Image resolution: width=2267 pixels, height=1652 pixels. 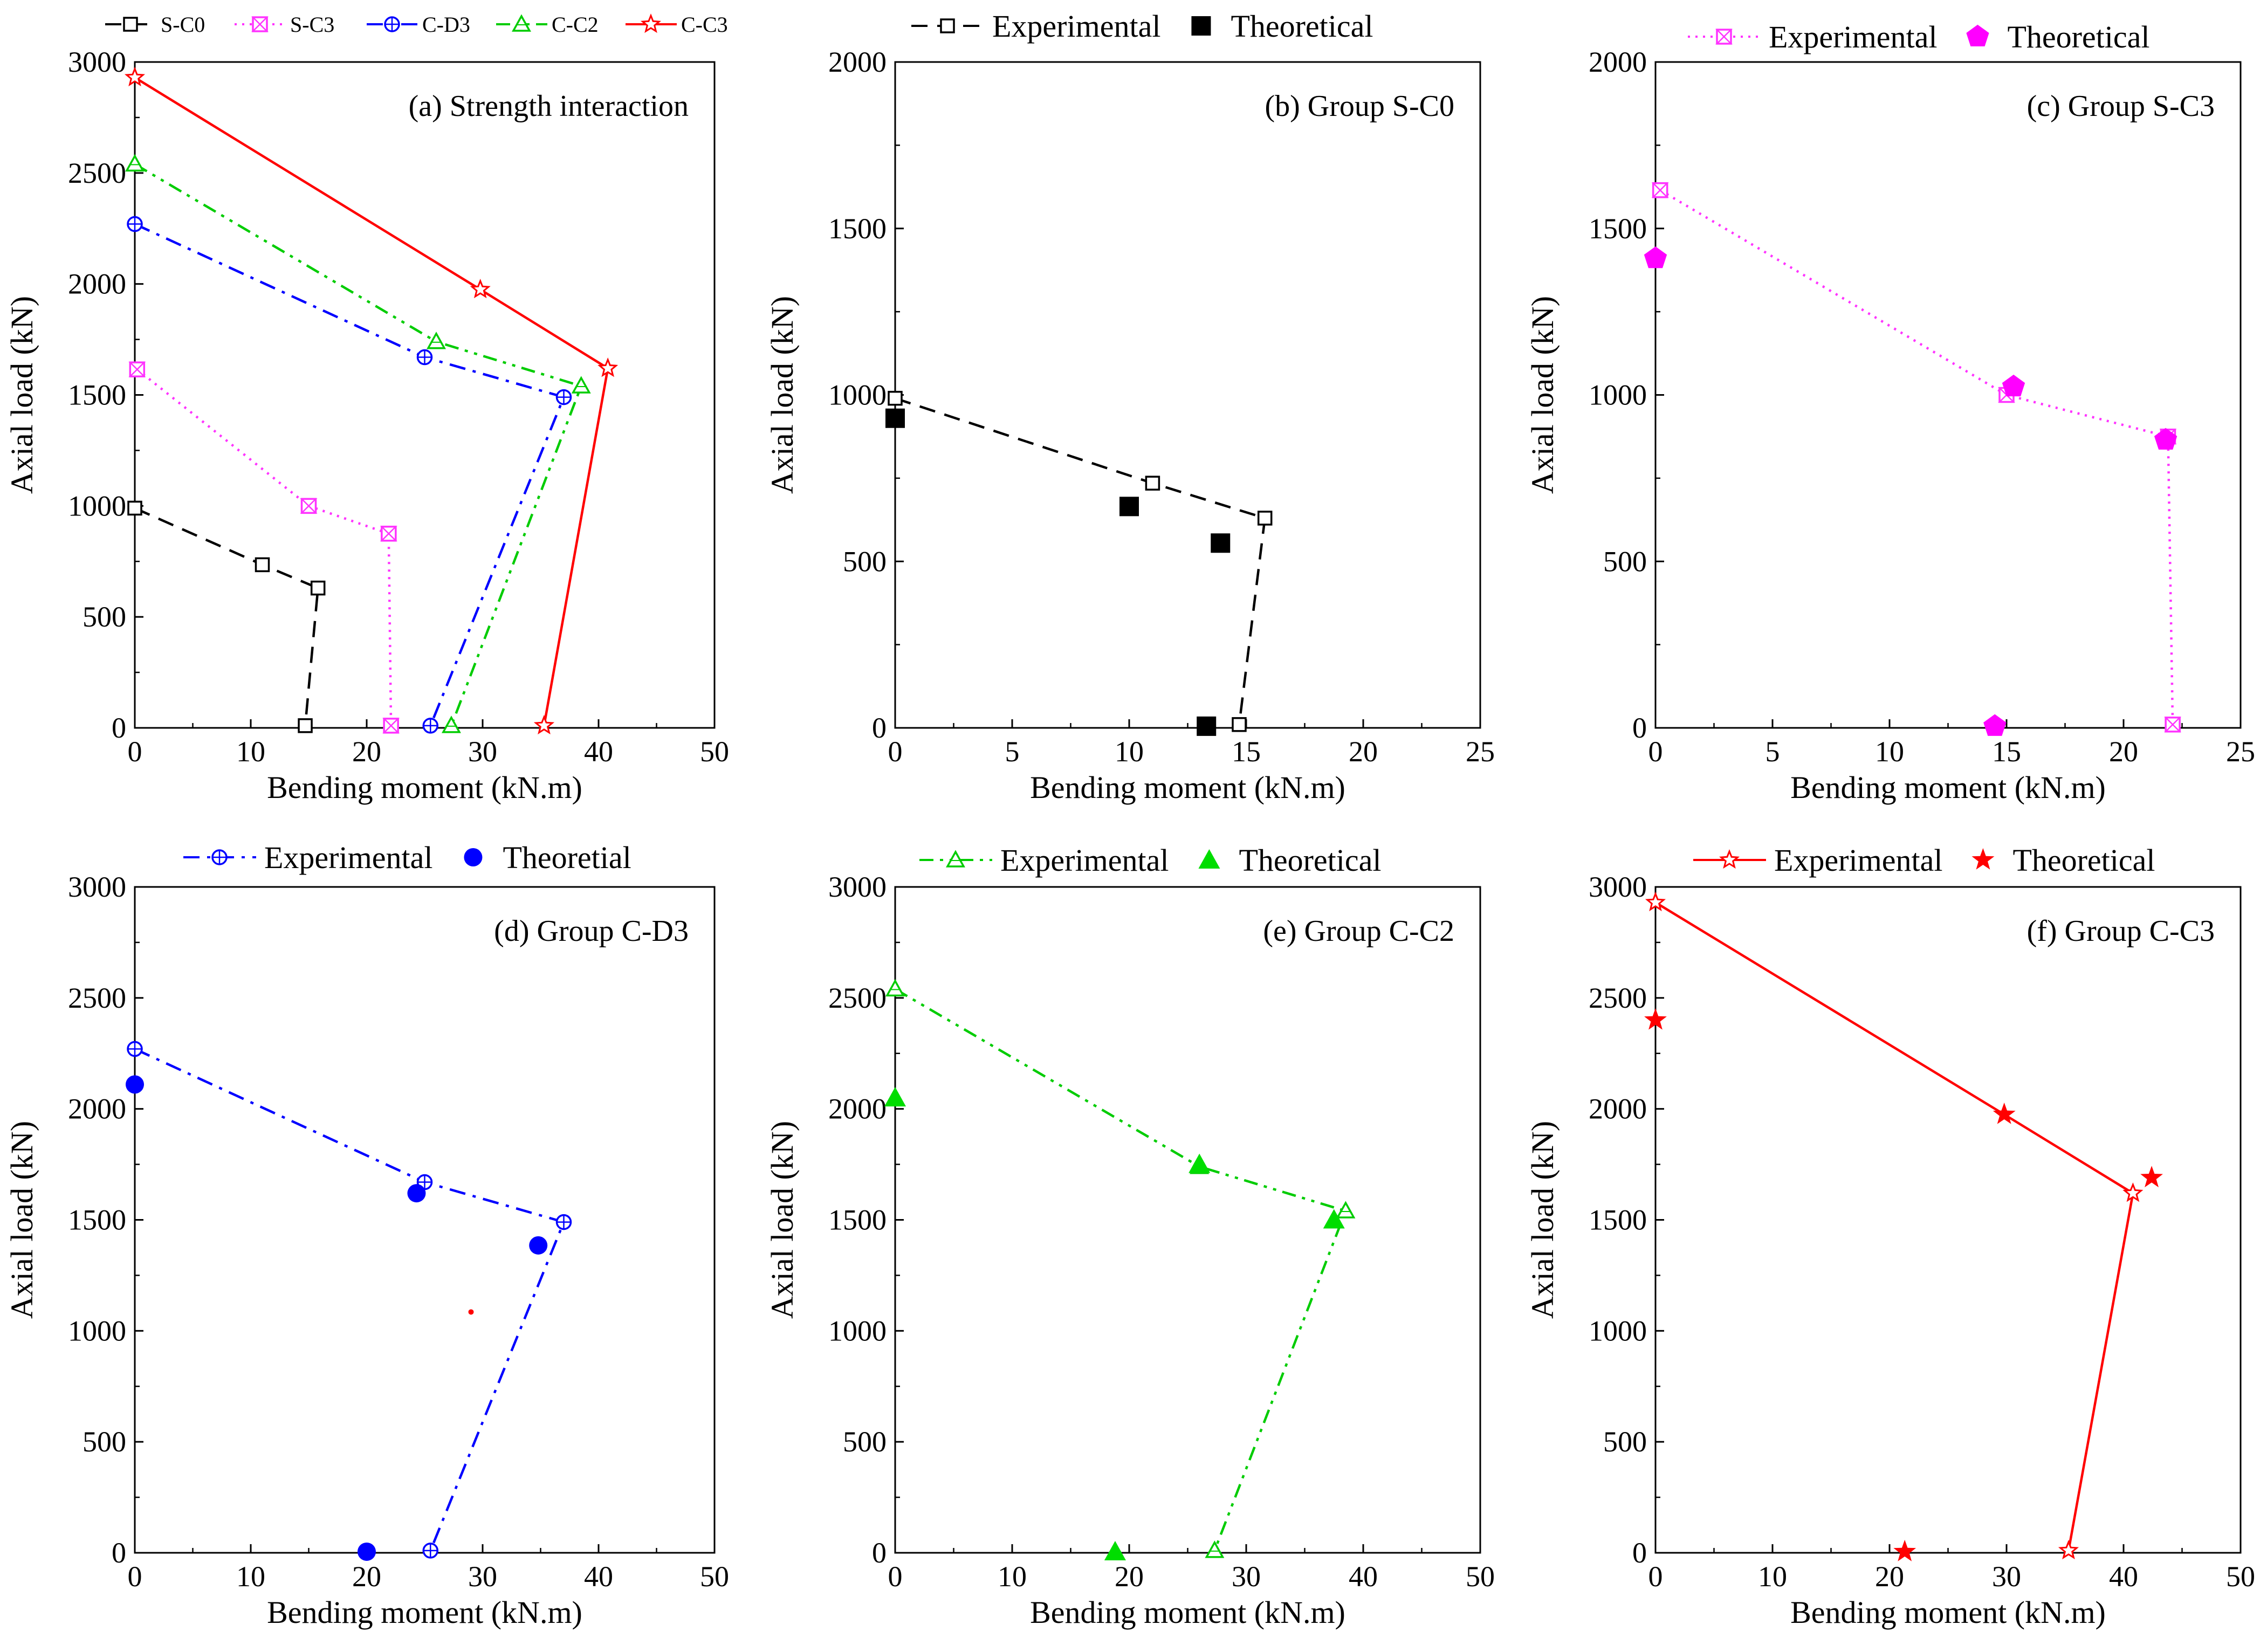 I want to click on x-tick-label: 25, so click(x=2240, y=751).